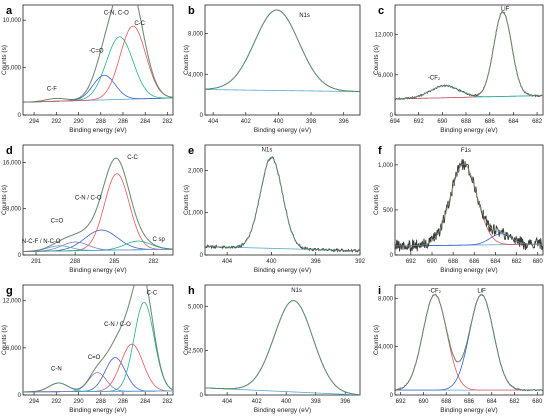 The image size is (550, 416). What do you see at coordinates (196, 35) in the screenshot?
I see `y-tick-label: 8,000` at bounding box center [196, 35].